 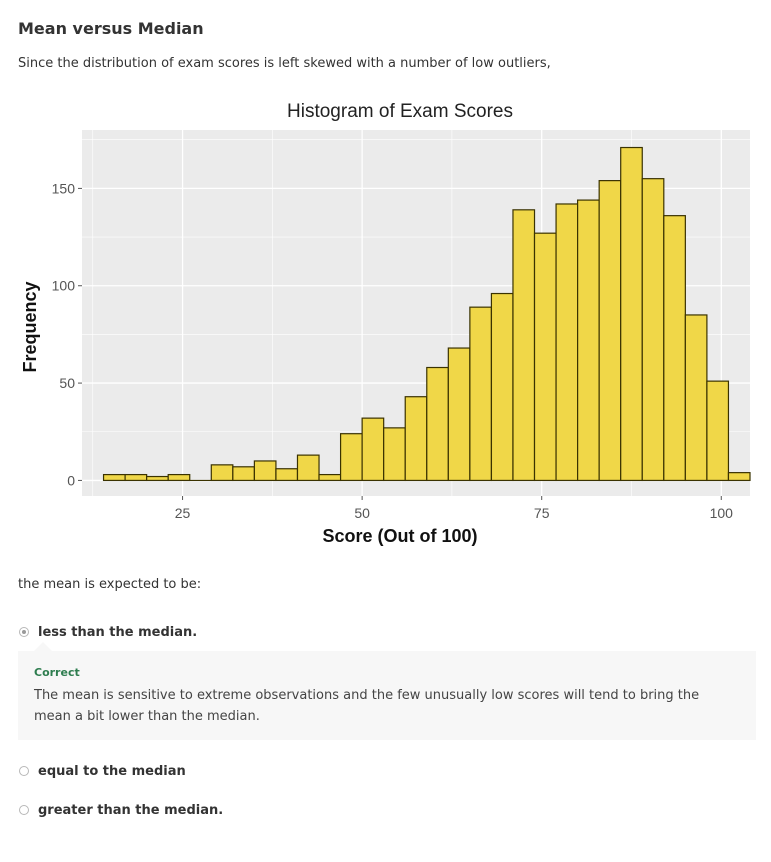 I want to click on option-less-than-median: less than the median., so click(x=107, y=632).